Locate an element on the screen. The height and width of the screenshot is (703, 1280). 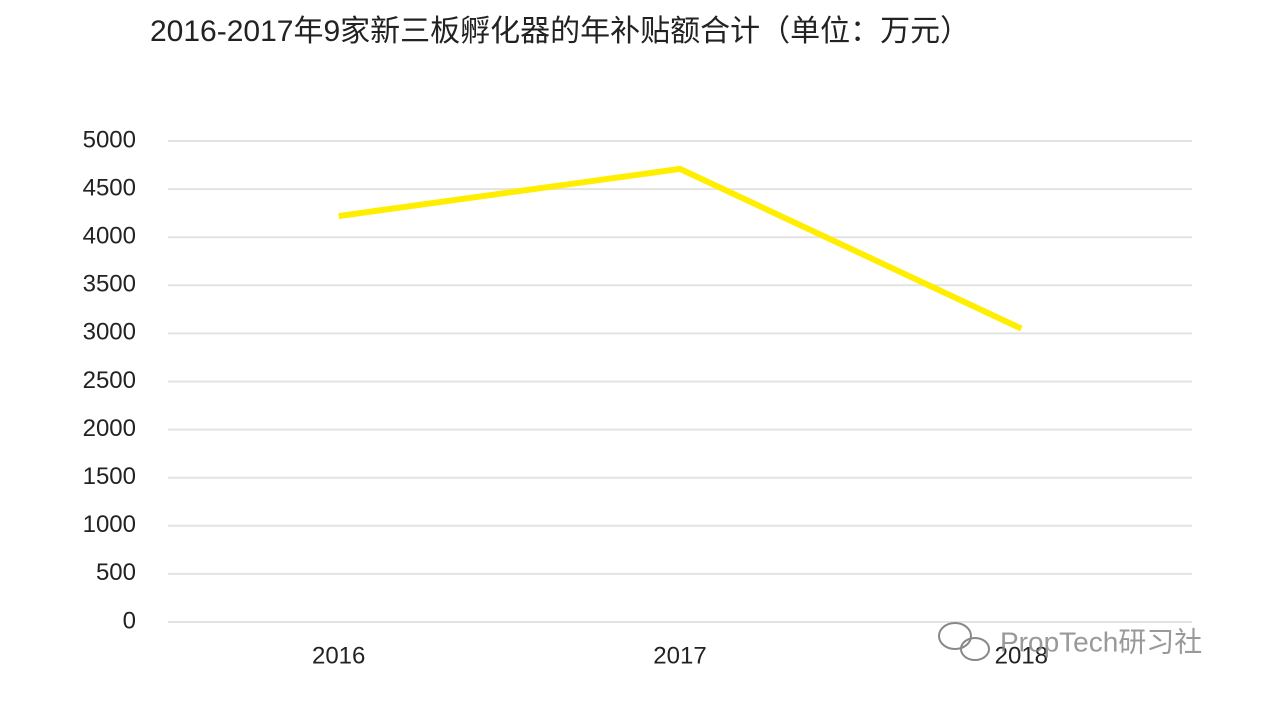
y-tick-label: 4000 is located at coordinates (109, 236).